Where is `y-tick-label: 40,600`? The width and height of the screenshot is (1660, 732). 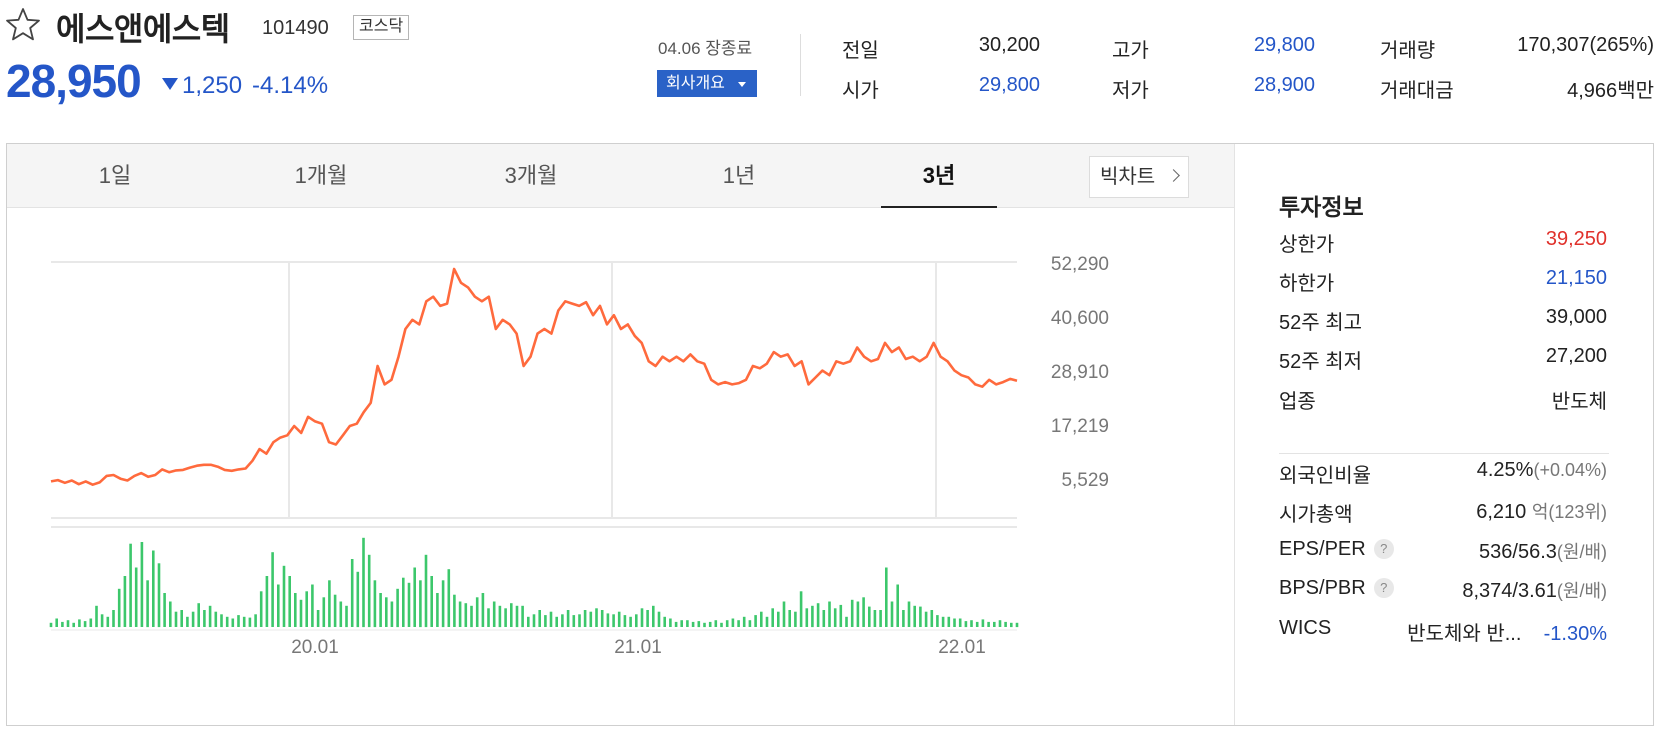 y-tick-label: 40,600 is located at coordinates (1080, 318).